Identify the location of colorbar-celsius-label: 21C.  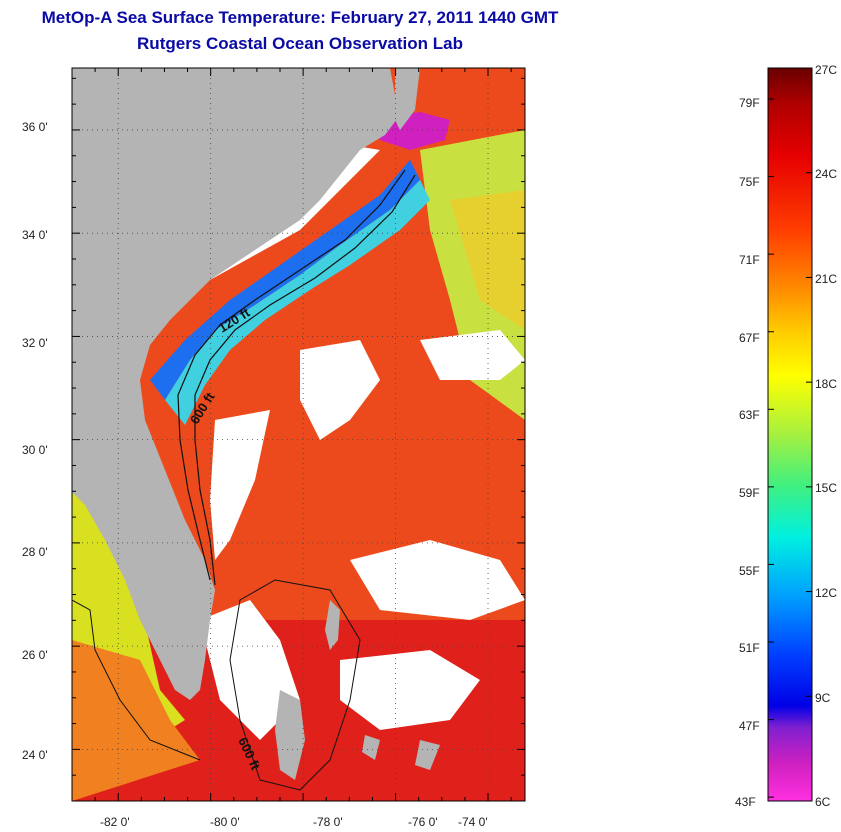
(826, 279).